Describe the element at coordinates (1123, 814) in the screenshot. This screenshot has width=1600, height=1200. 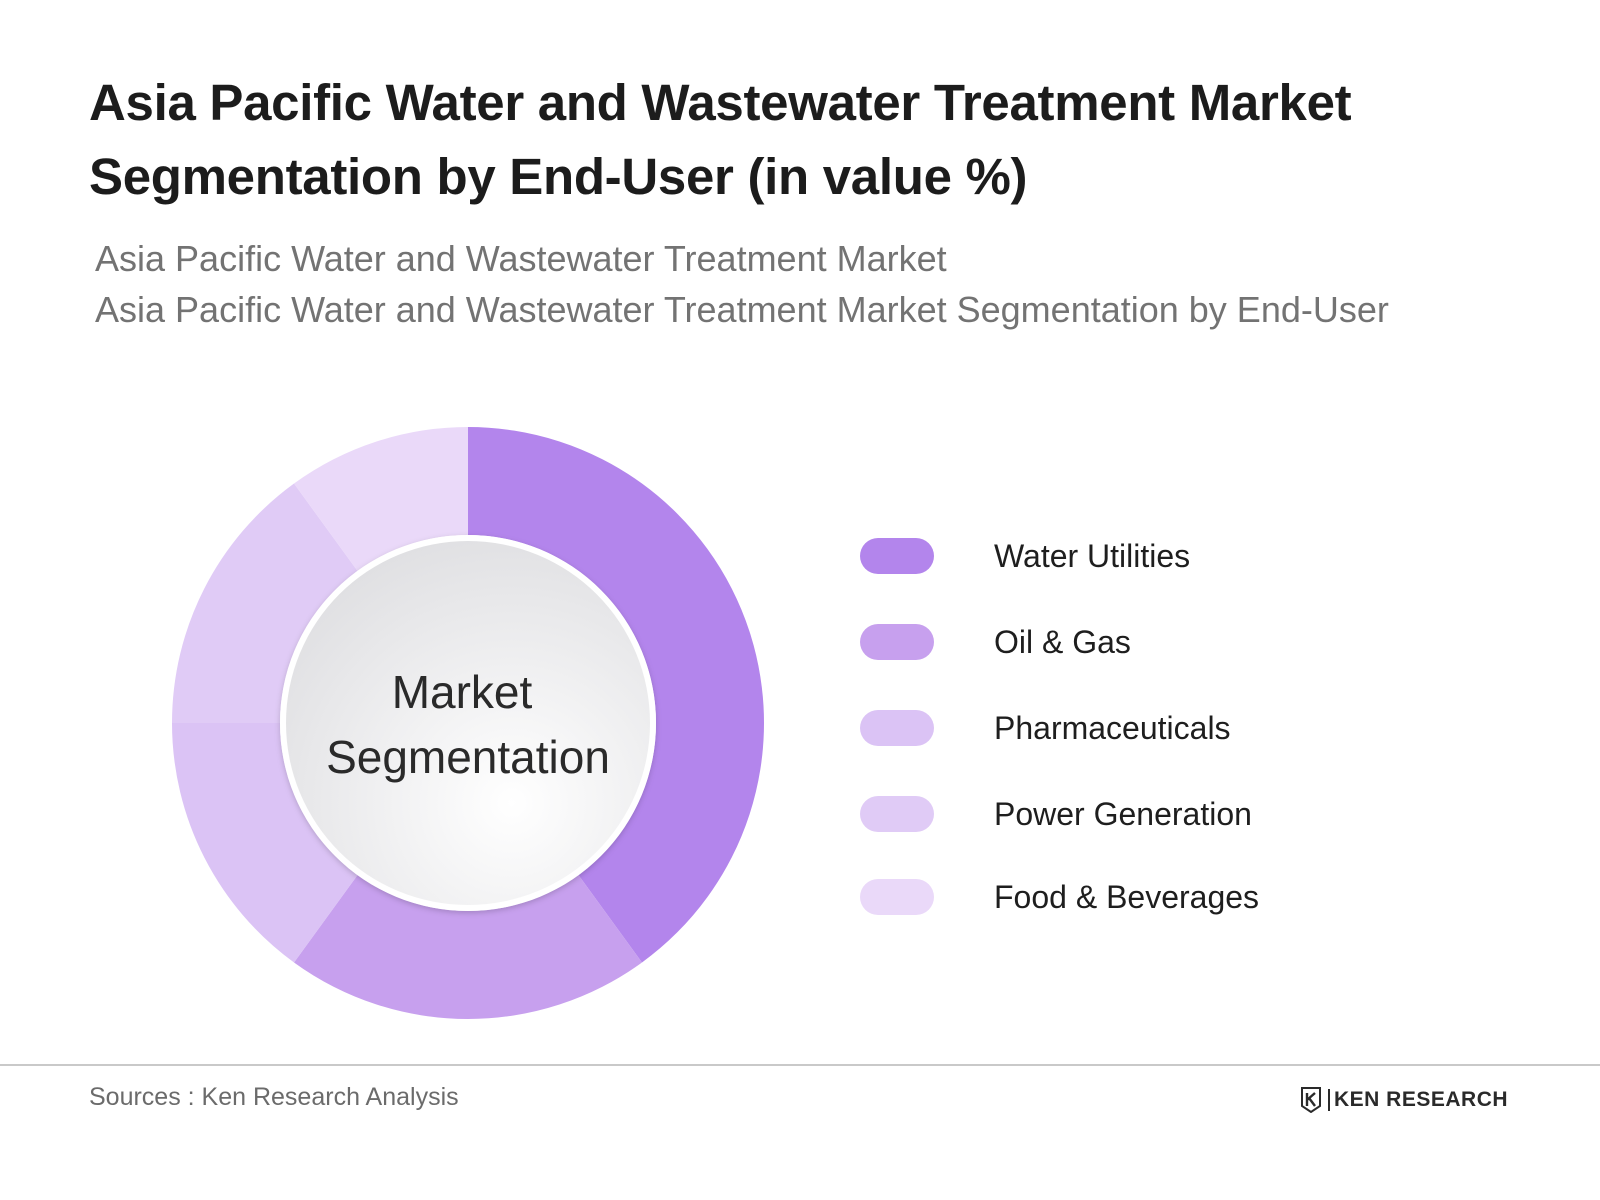
I see `legend-label: Power Generation` at that location.